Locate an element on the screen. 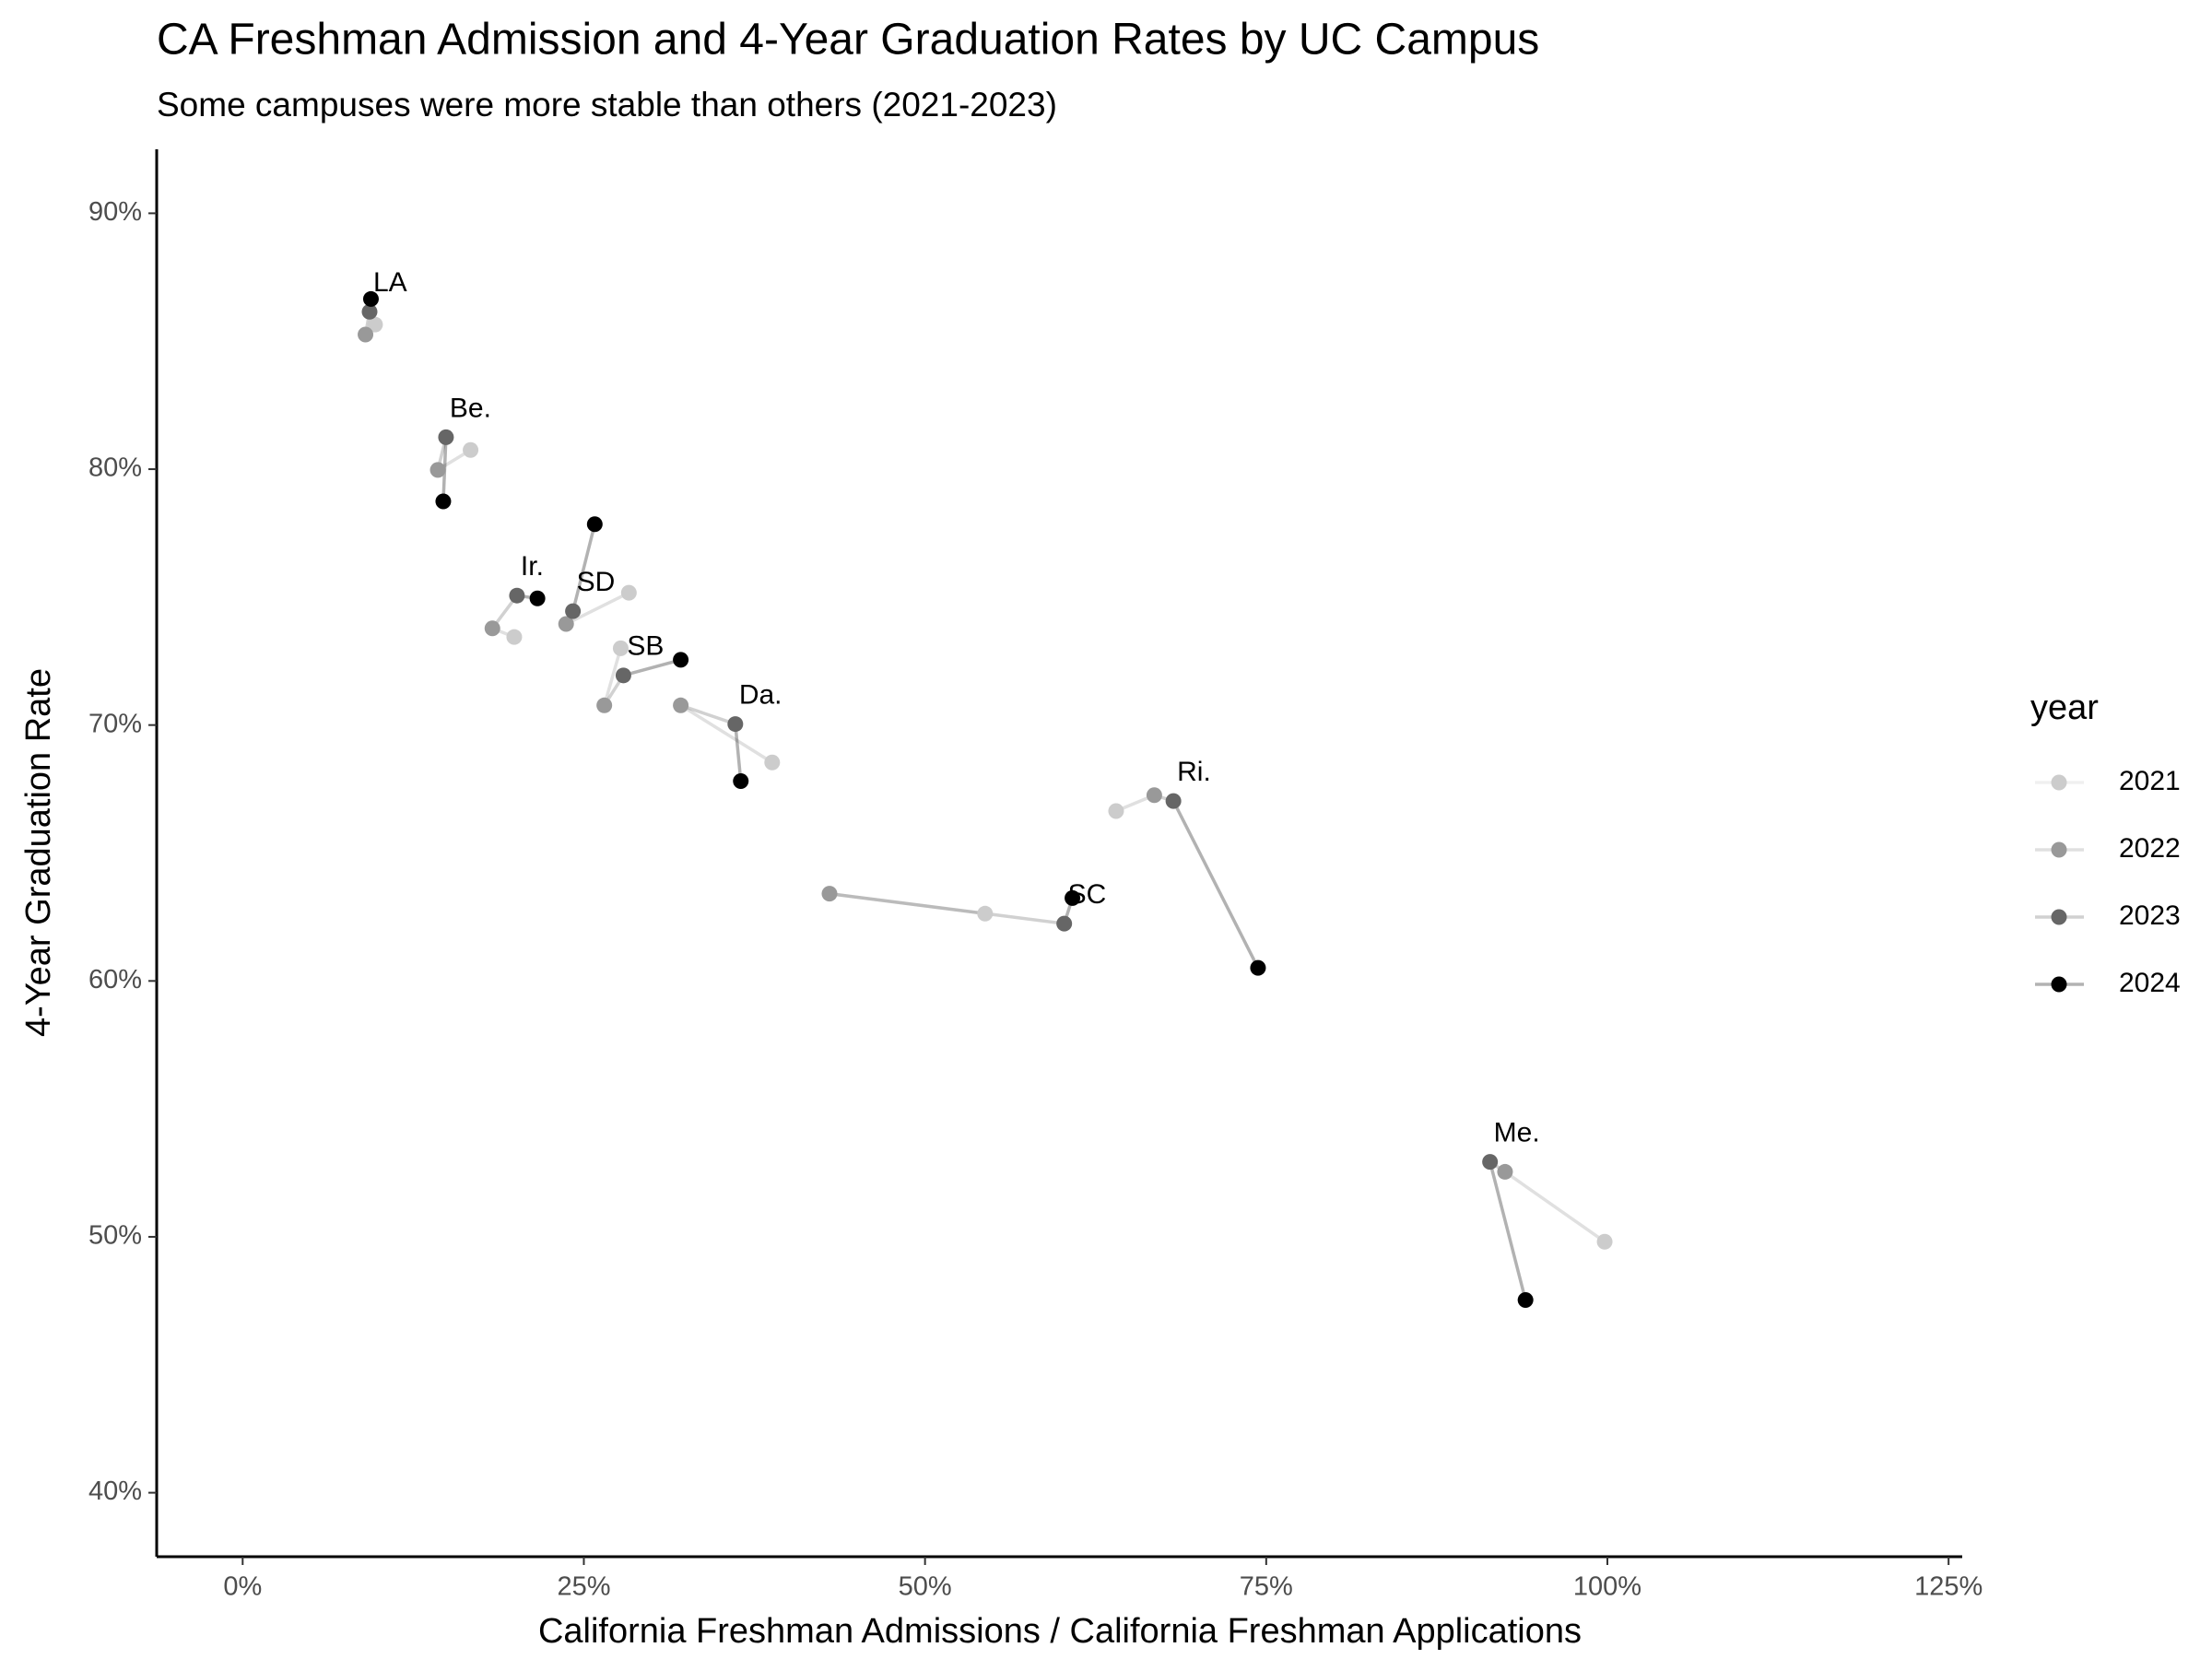 The image size is (2212, 1659). y-tick-label: 40% is located at coordinates (115, 1491).